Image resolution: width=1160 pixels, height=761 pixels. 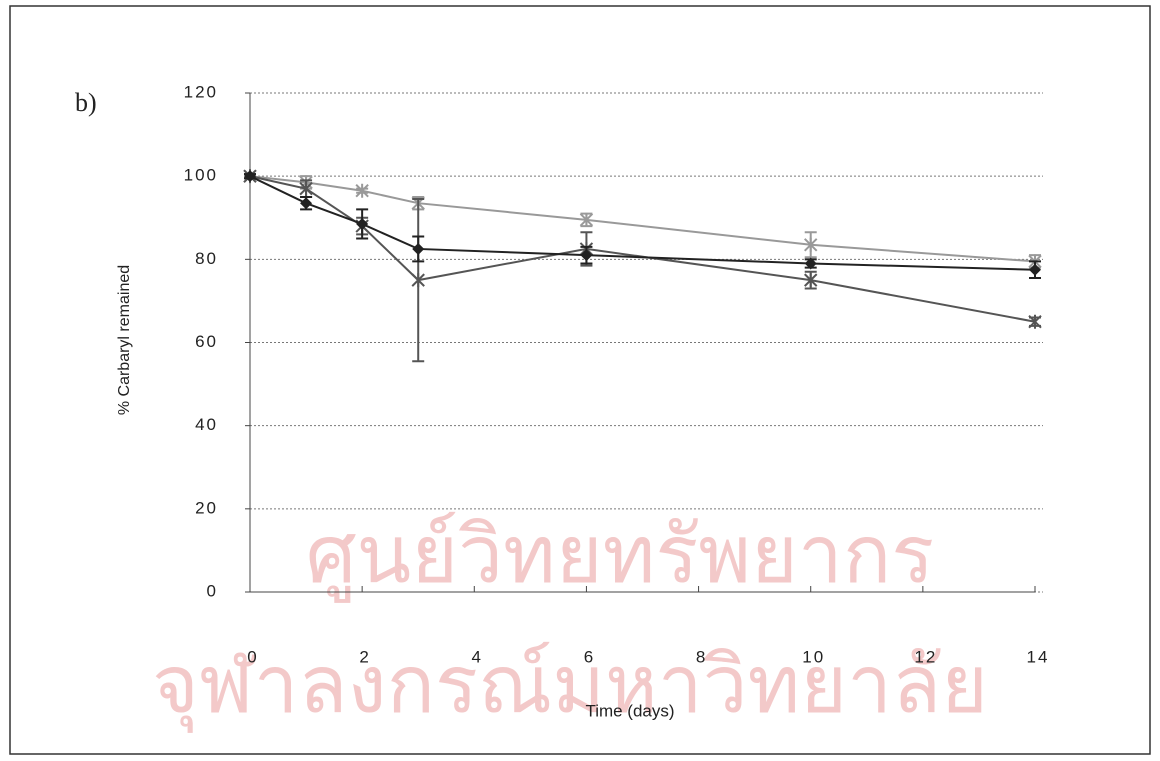 I want to click on x-tick-label: 14, so click(x=1038, y=656).